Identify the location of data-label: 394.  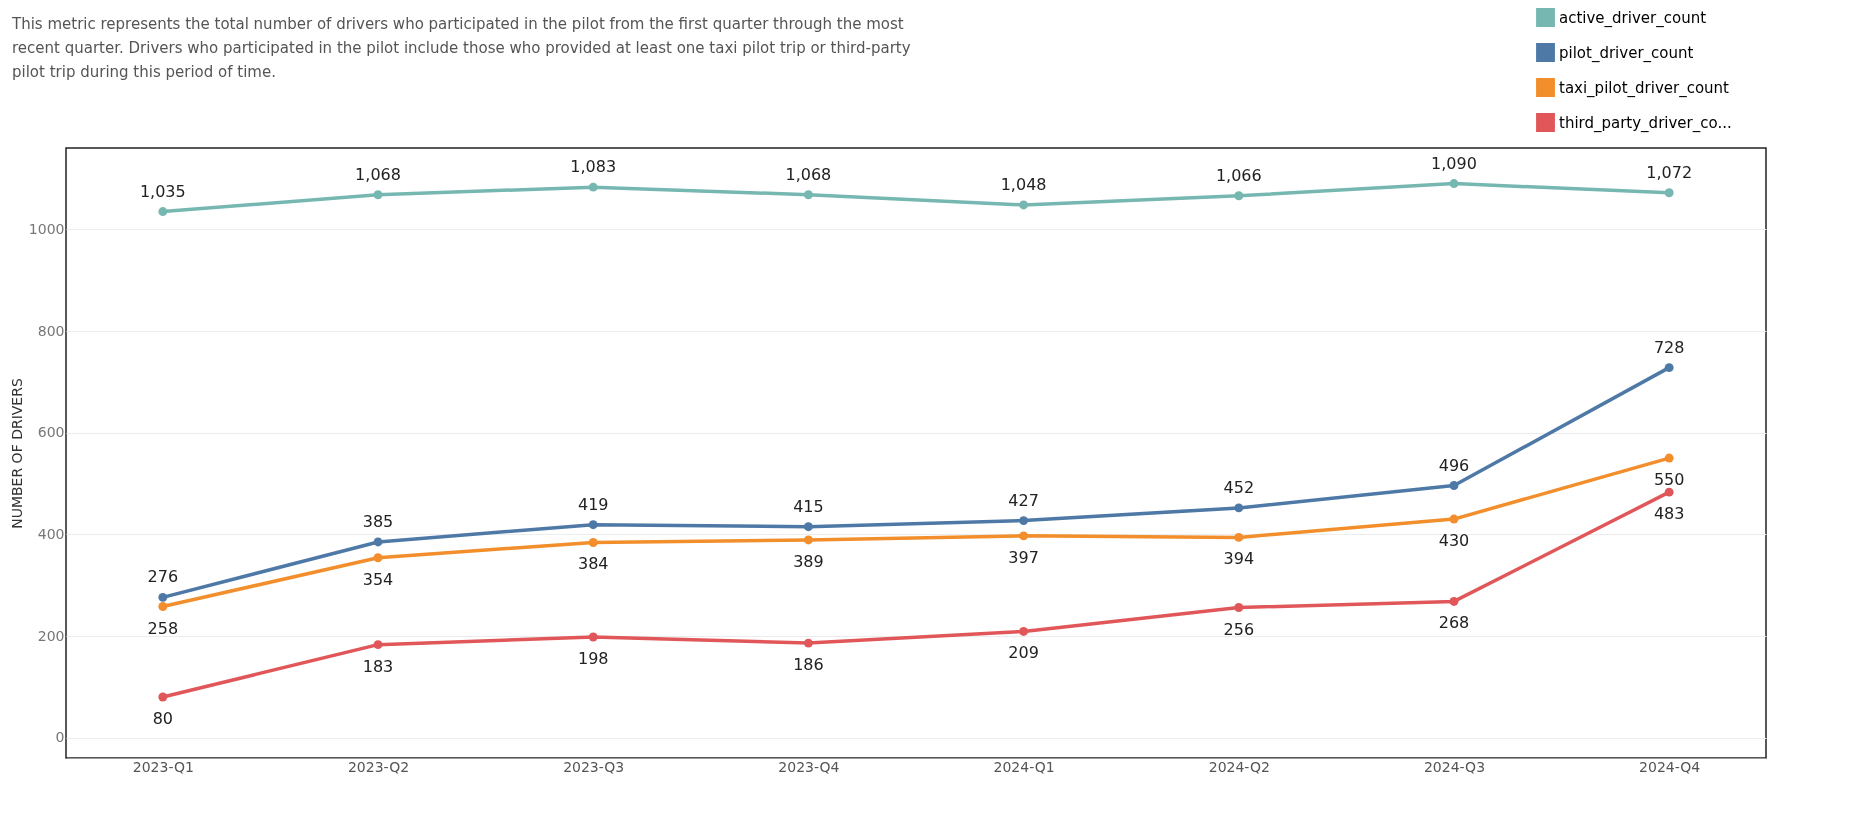
(1239, 559).